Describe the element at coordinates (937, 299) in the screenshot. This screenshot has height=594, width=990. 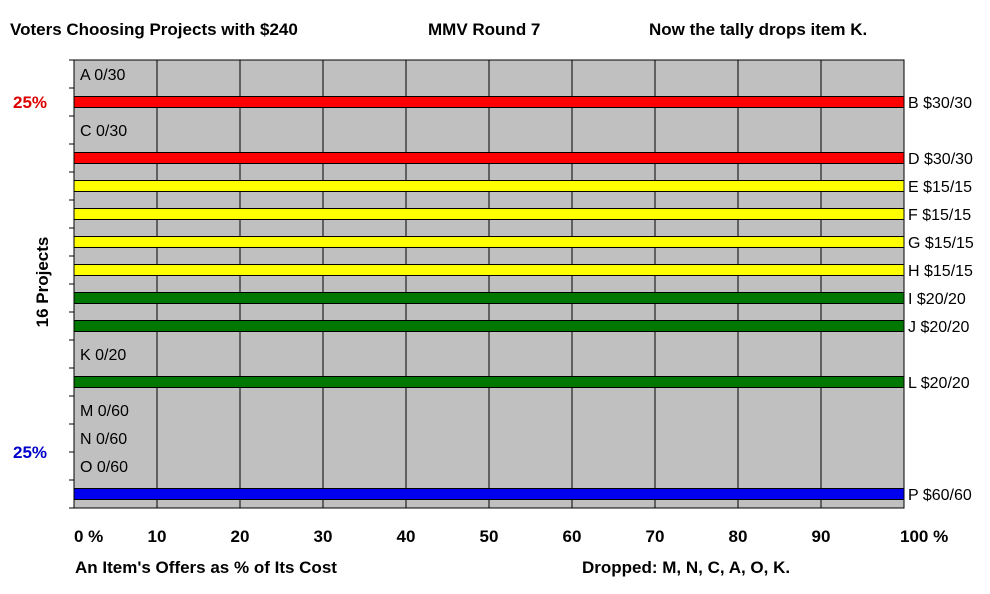
I see `bar-label: I $20/20` at that location.